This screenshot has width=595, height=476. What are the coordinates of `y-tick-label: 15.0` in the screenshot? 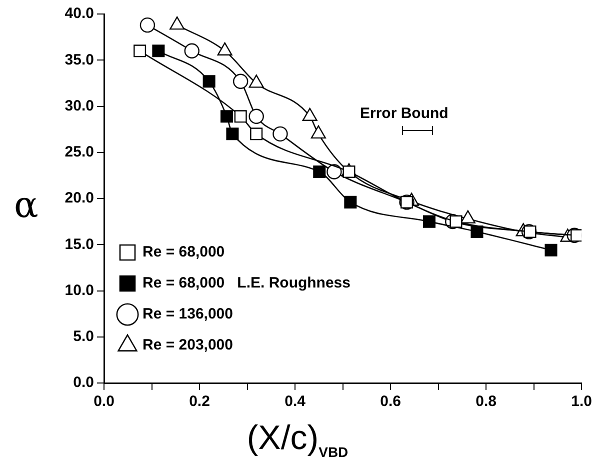 It's located at (79, 244).